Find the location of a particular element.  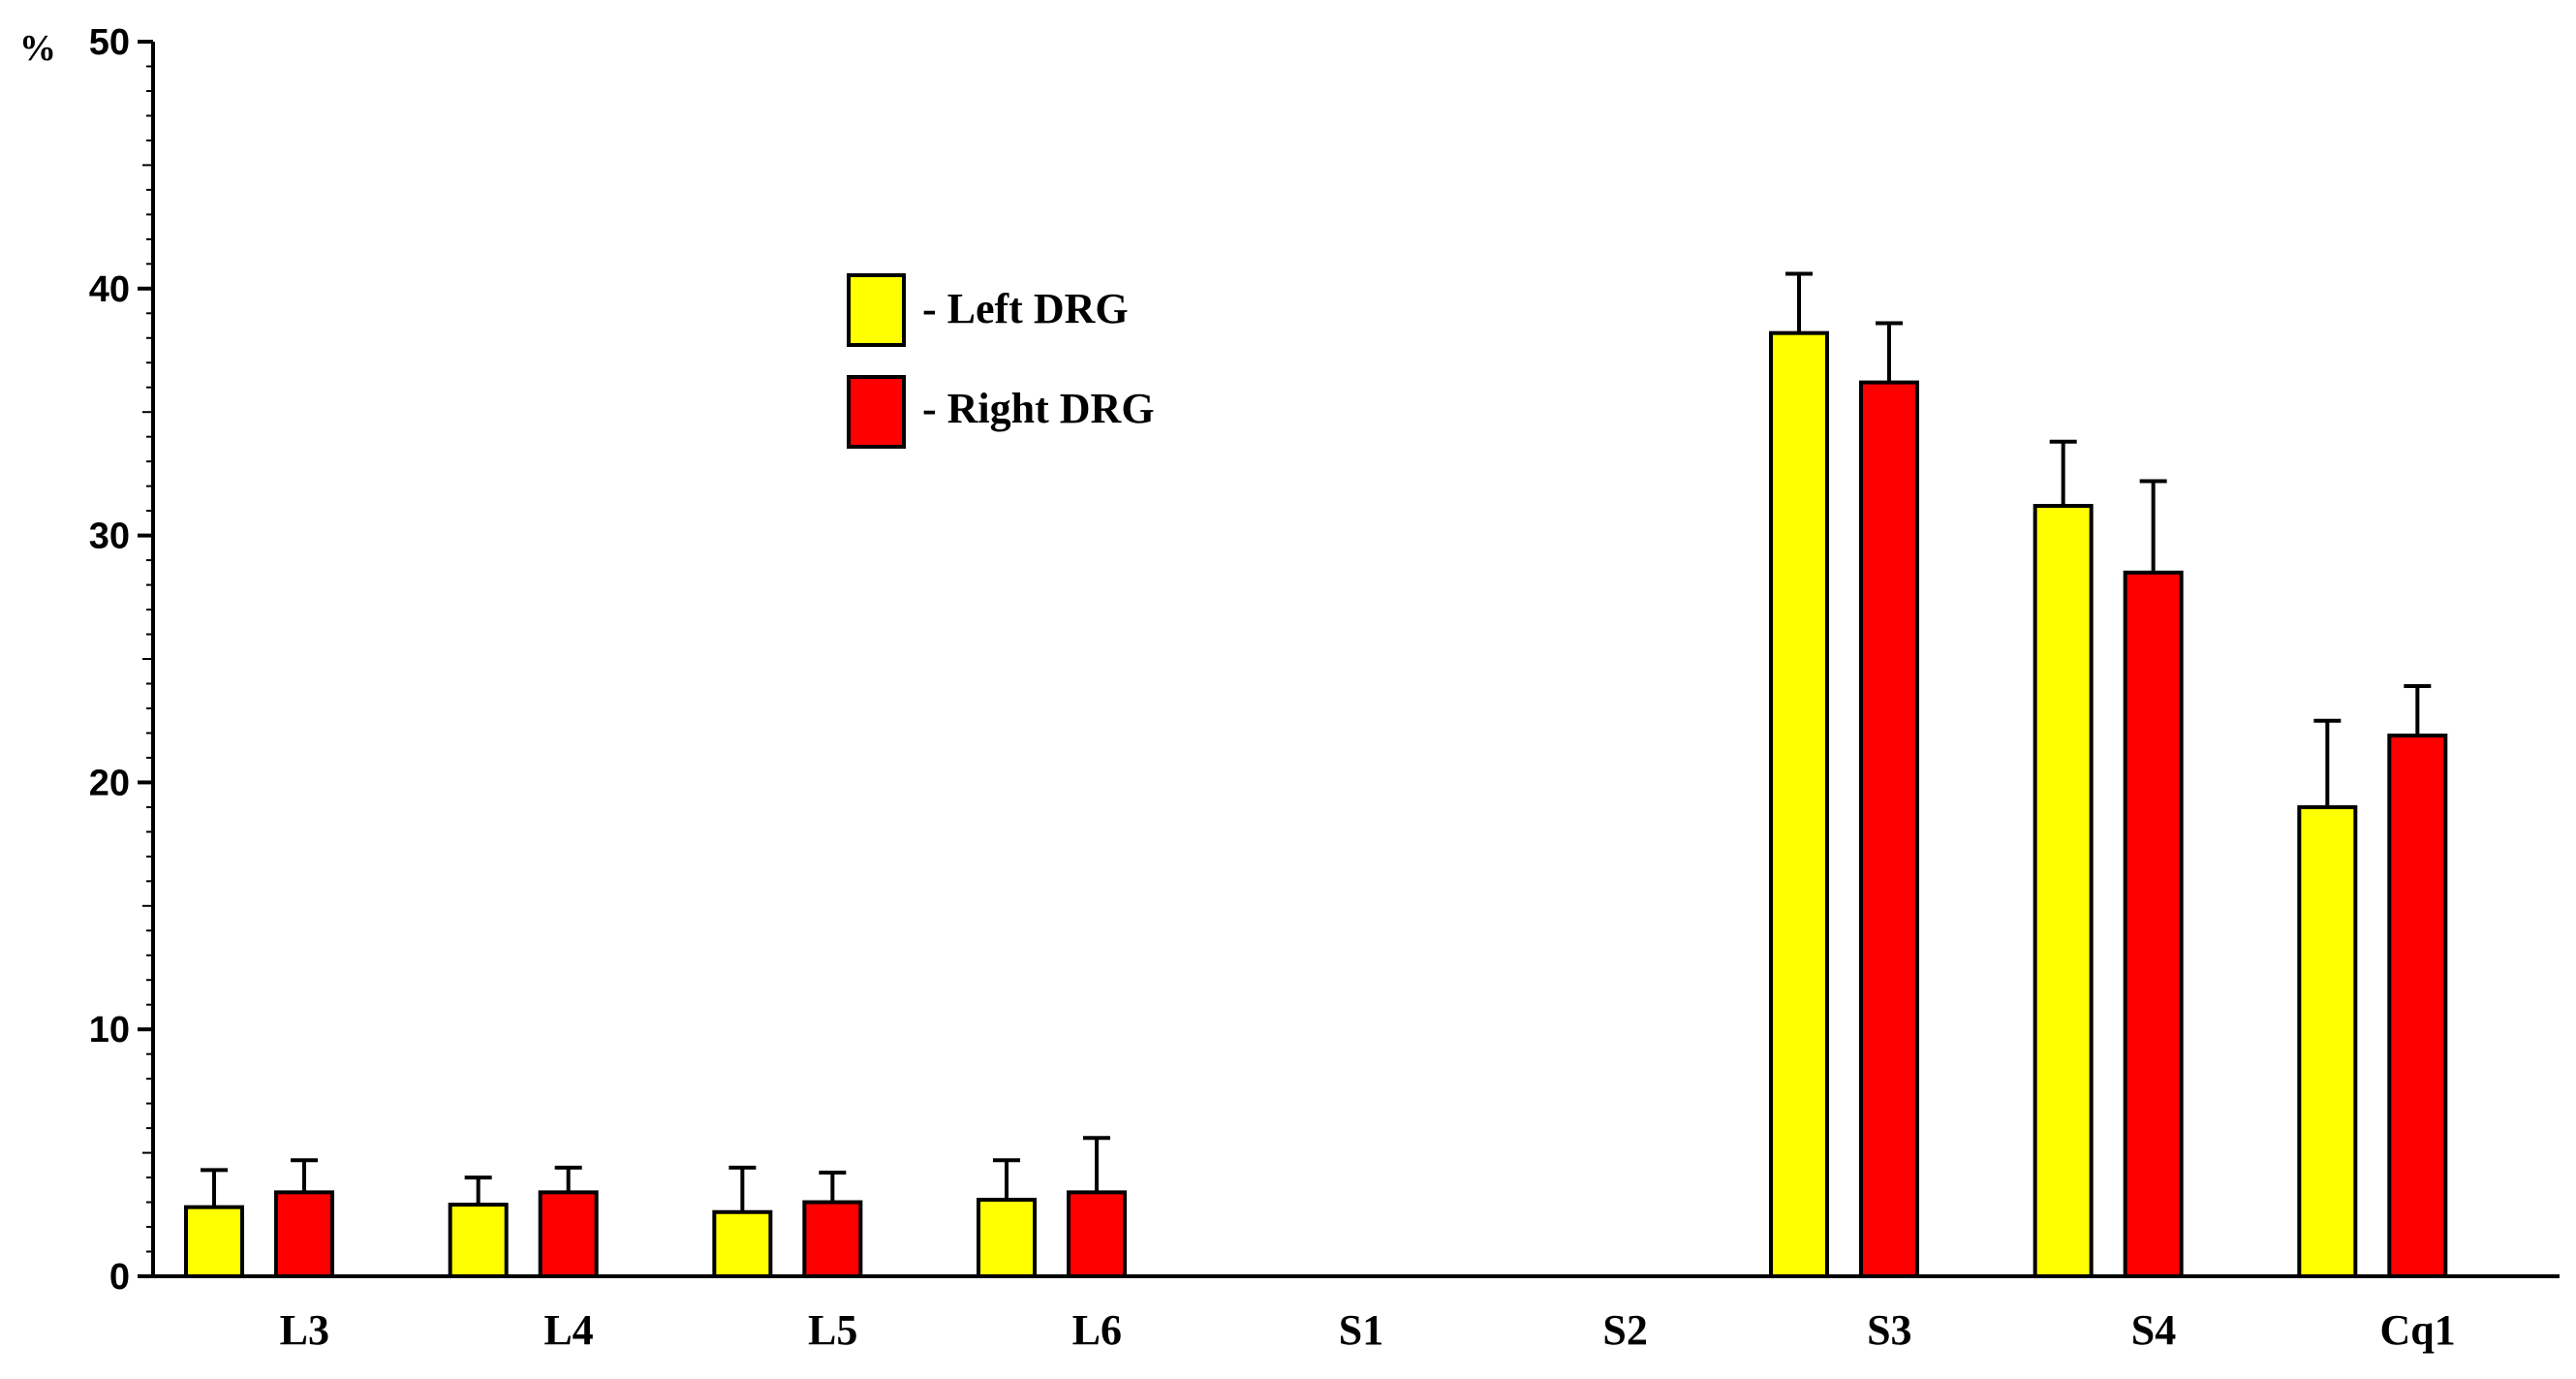

legend-label-left-drg: - Left DRG is located at coordinates (1025, 308).